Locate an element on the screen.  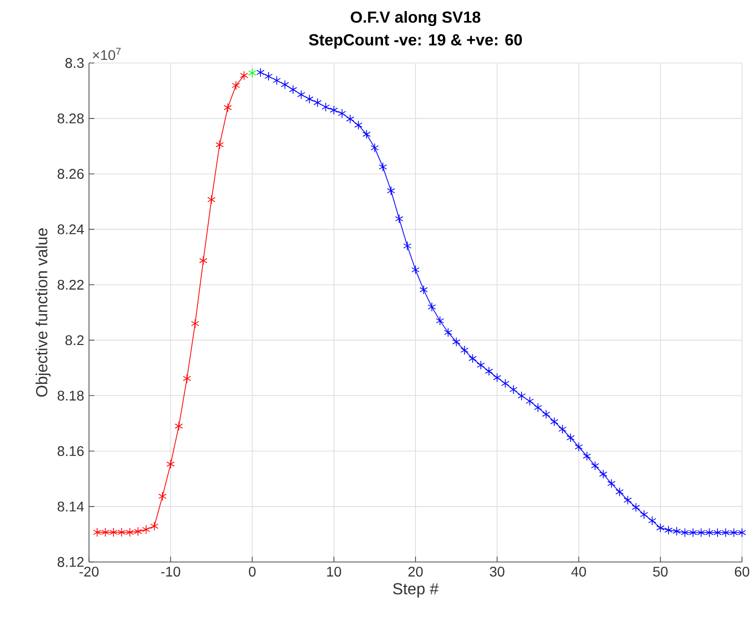
y-tick-label: 8.2 is located at coordinates (74, 340).